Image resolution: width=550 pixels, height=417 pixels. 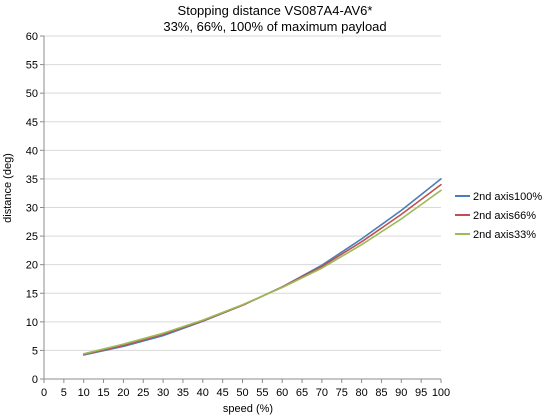 I want to click on x-tick-label: 60, so click(x=282, y=393).